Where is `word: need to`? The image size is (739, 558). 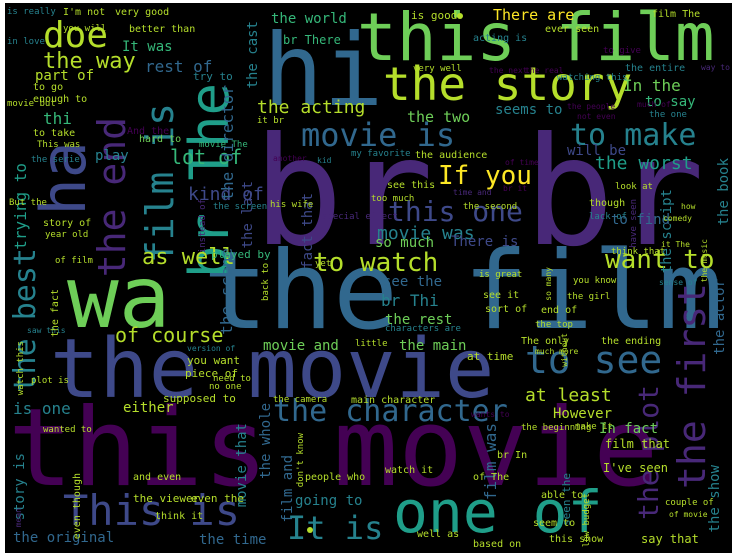
word: need to is located at coordinates (232, 379).